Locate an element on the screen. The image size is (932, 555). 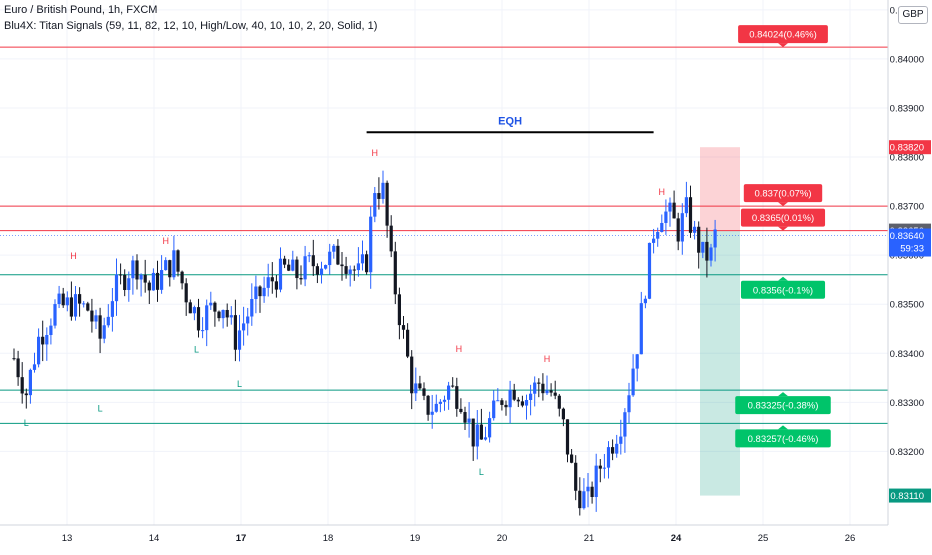
time-tick-label: 18 is located at coordinates (328, 538).